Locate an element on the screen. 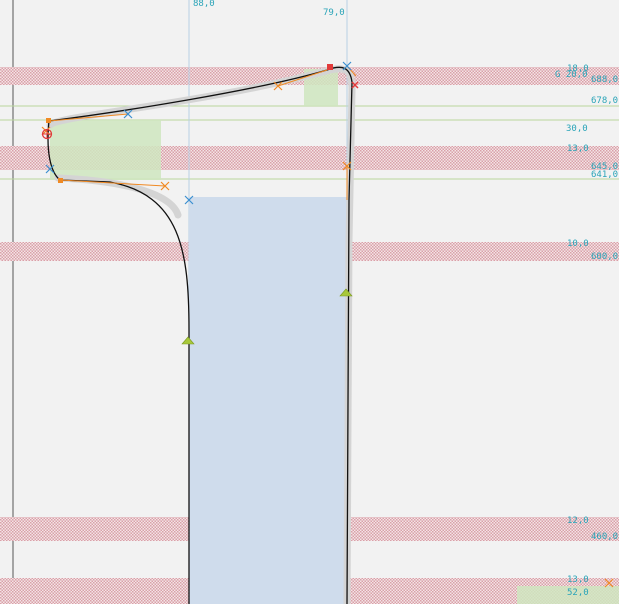  zone-641-value-label: 641,0 is located at coordinates (604, 175).